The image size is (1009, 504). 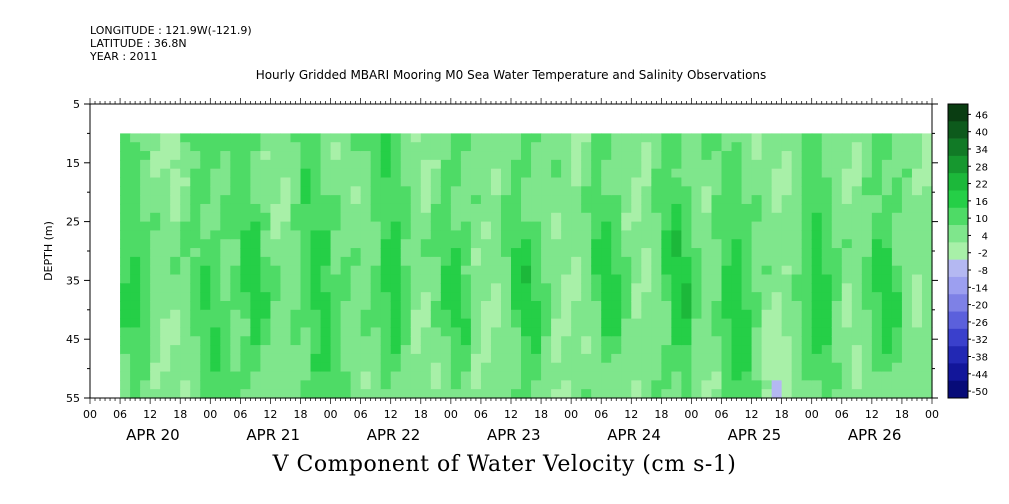 What do you see at coordinates (981, 115) in the screenshot?
I see `colorbar-tick-label: 46` at bounding box center [981, 115].